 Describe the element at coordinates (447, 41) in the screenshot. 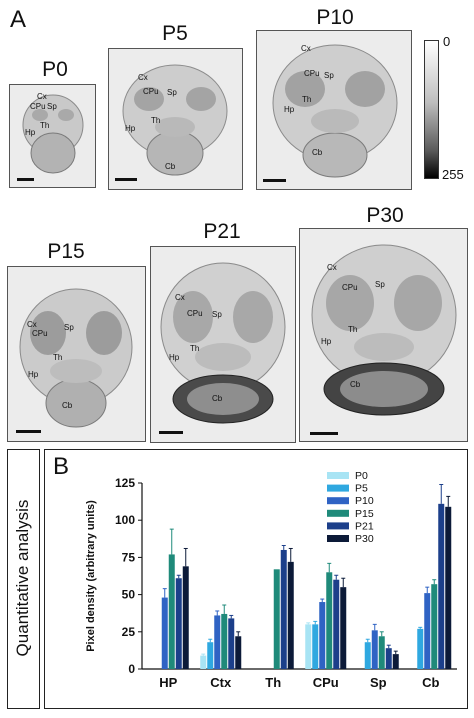

I see `colorbar-top-label: 0` at that location.